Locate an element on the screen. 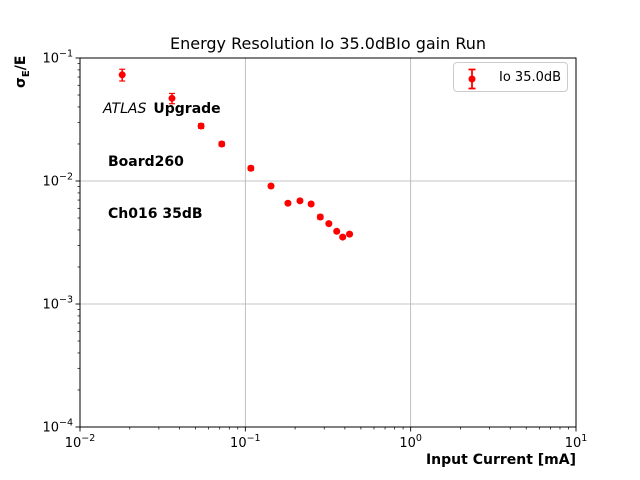  y-axis-label-rest: /E is located at coordinates (21, 63).